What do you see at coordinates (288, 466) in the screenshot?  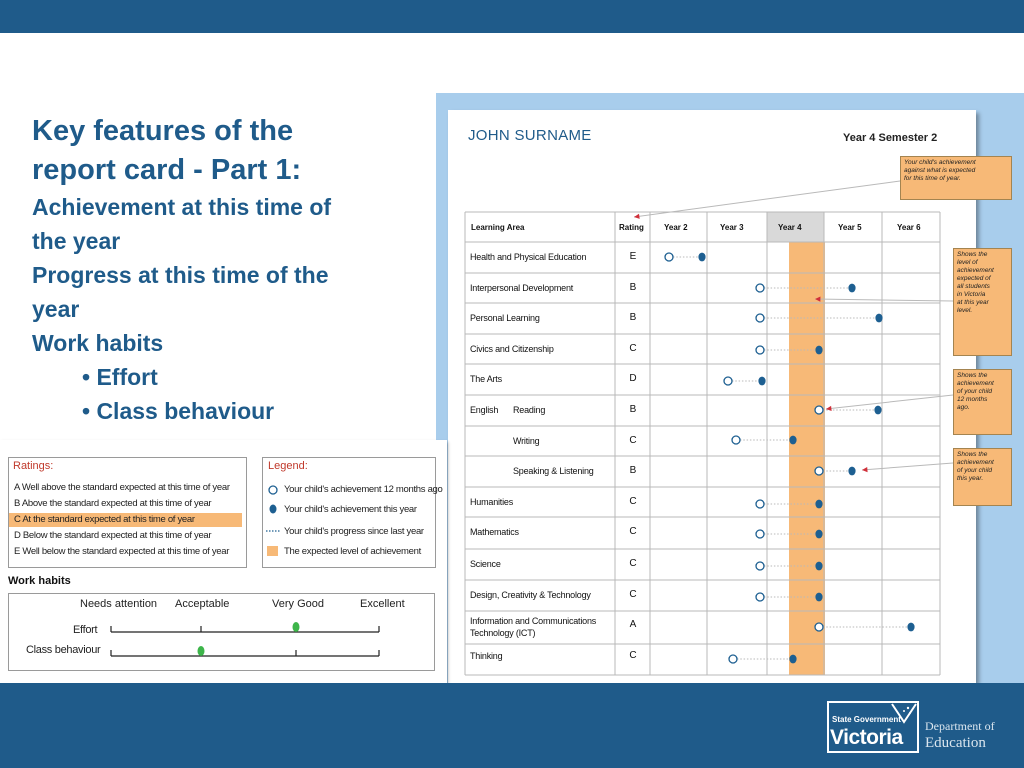 I see `legend-title: Legend:` at bounding box center [288, 466].